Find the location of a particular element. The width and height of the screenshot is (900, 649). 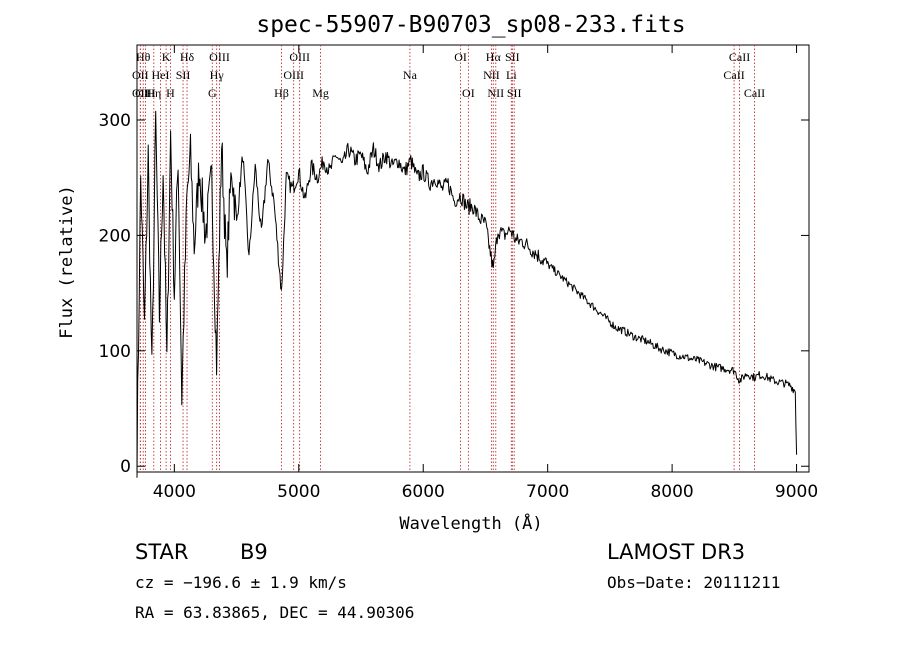

chart-title: spec-55907-B90703_sp08-233.fits is located at coordinates (470, 25).